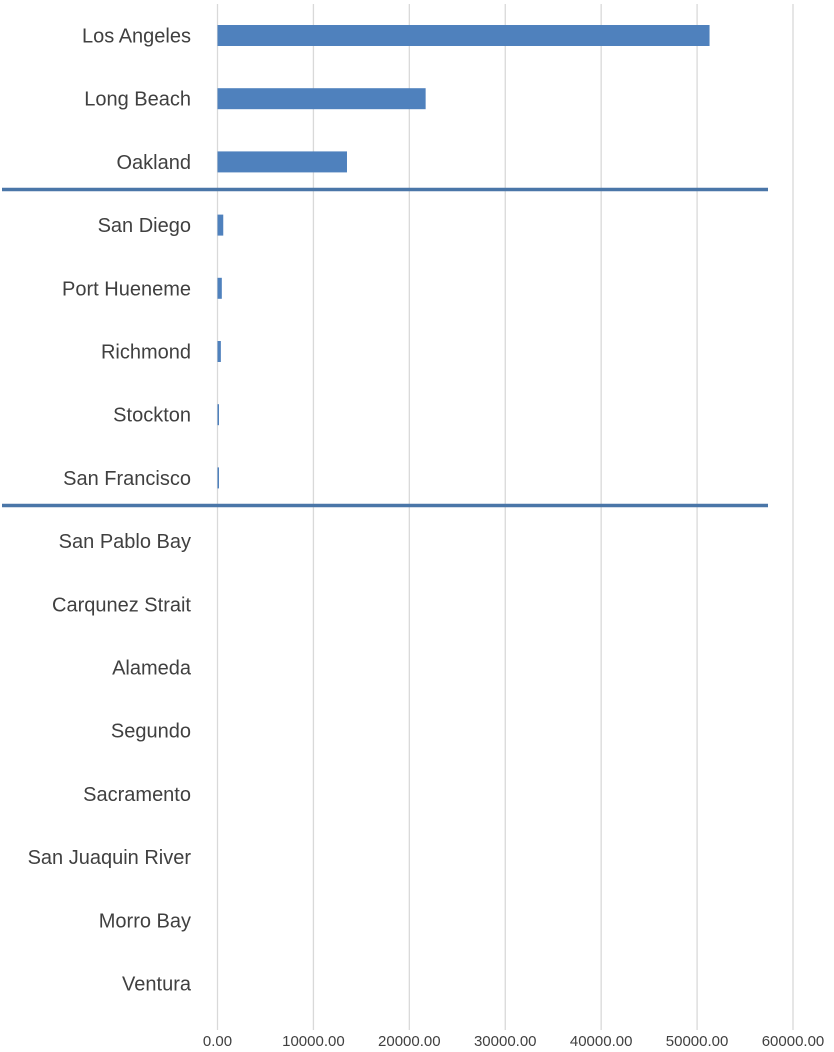 The width and height of the screenshot is (834, 1052). What do you see at coordinates (121, 605) in the screenshot?
I see `category-label: Carqunez Strait` at bounding box center [121, 605].